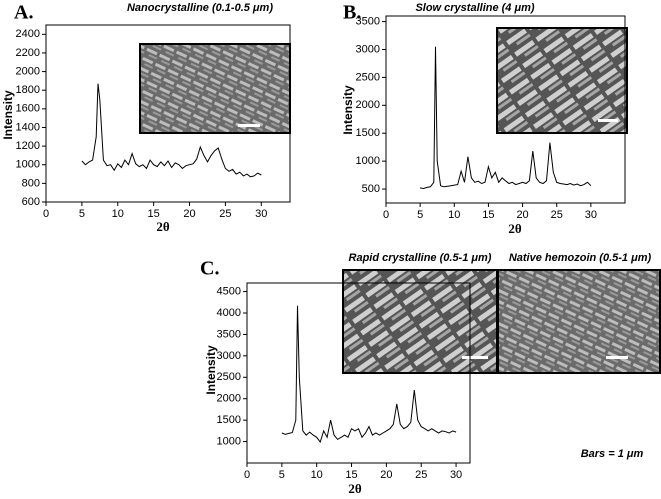  Describe the element at coordinates (200, 8) in the screenshot. I see `chart-title: Nanocrystalline (0.1-0.5 μm)` at that location.